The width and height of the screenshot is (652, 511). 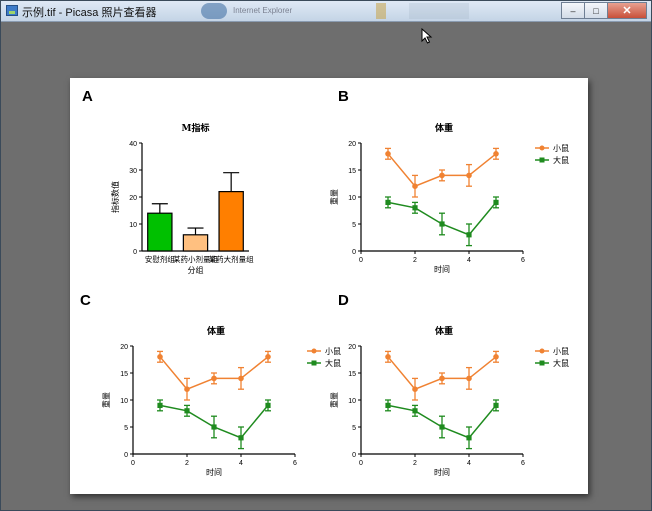 What do you see at coordinates (381, 11) in the screenshot?
I see `folder-icon` at bounding box center [381, 11].